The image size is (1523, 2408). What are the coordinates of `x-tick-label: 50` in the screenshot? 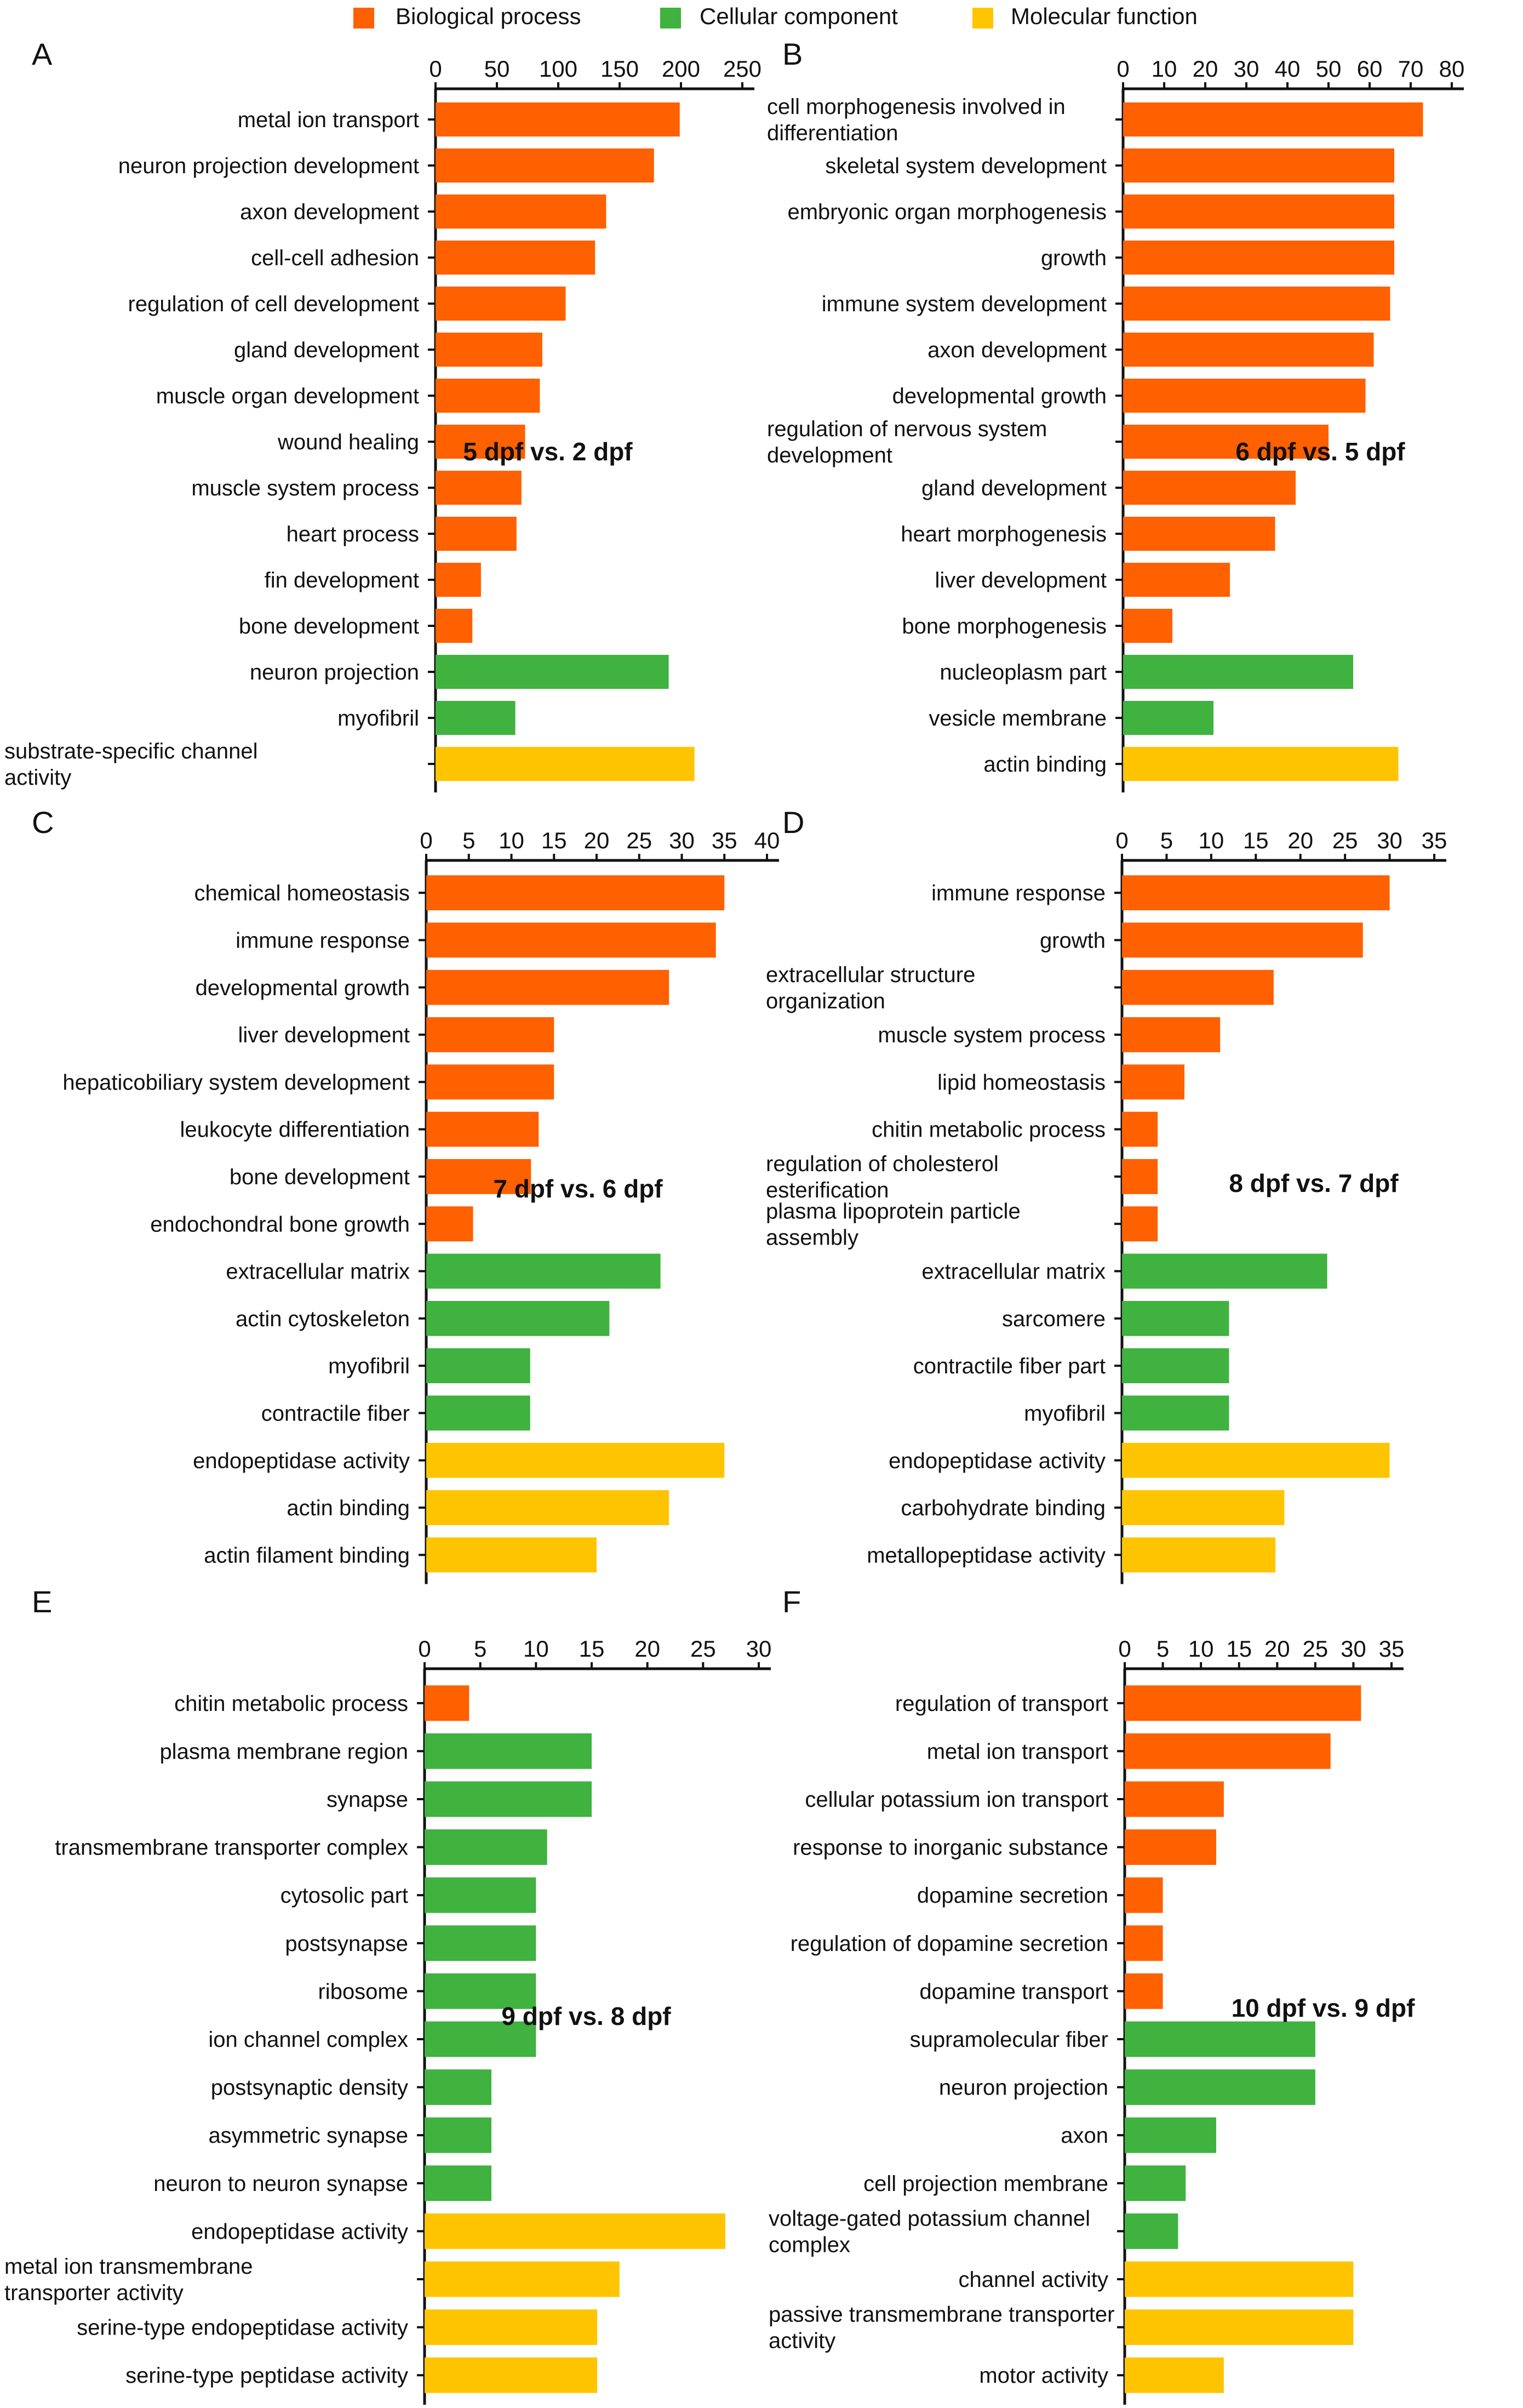 It's located at (497, 69).